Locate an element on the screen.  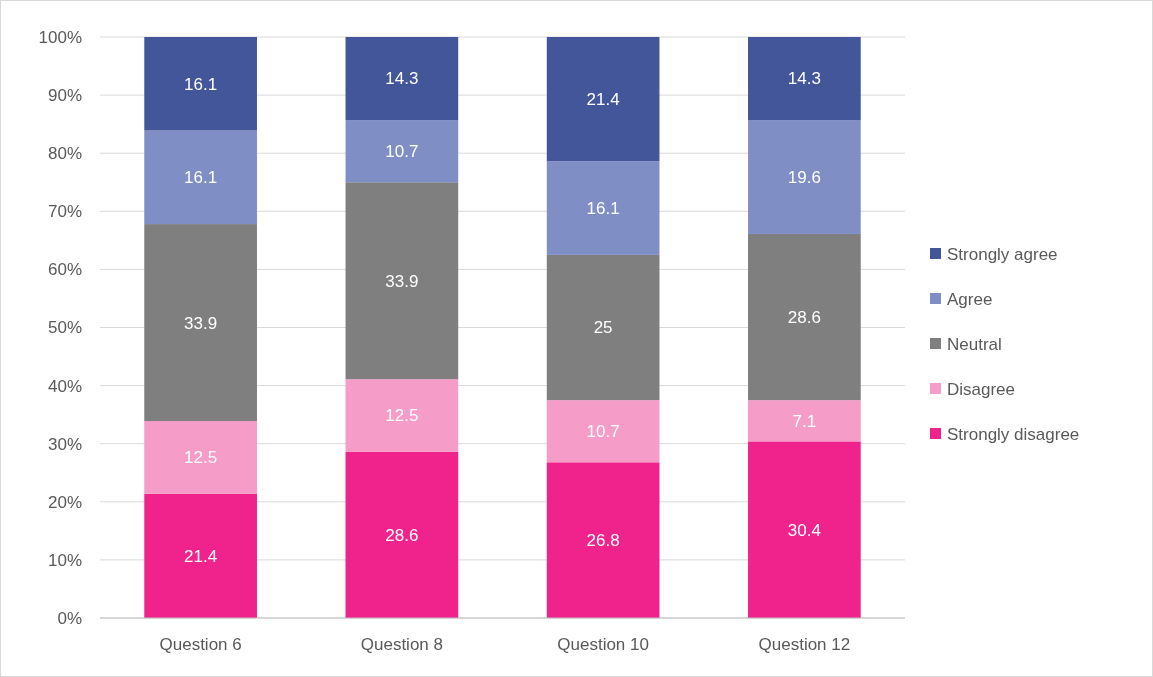
data-label: 26.8 is located at coordinates (603, 541).